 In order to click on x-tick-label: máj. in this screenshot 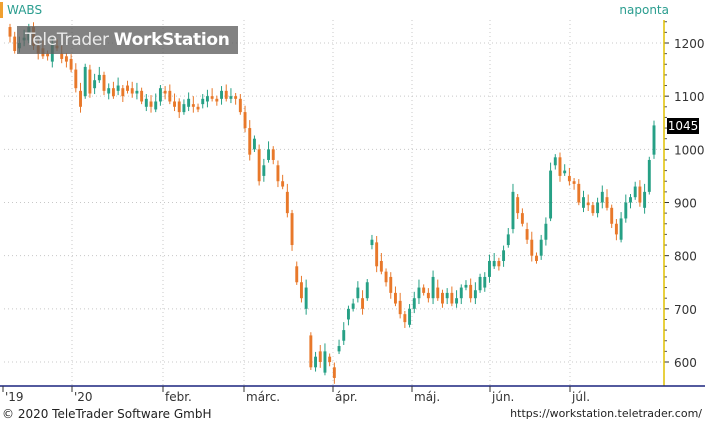, I will do `click(427, 397)`.